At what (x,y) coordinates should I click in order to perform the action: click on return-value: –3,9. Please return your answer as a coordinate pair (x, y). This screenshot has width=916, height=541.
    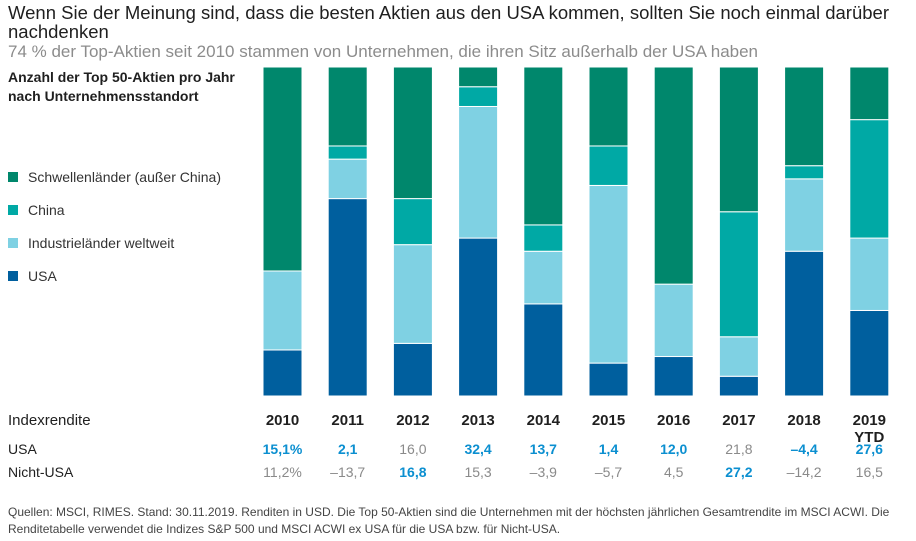
    Looking at the image, I should click on (543, 472).